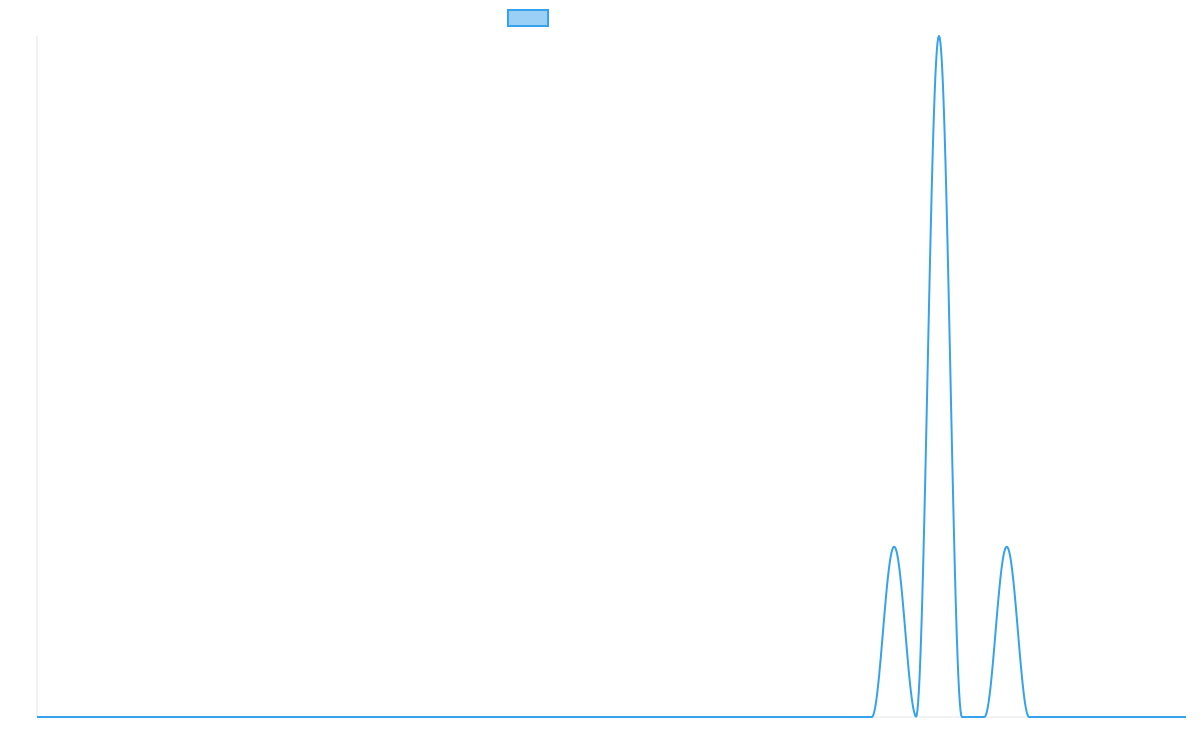 The height and width of the screenshot is (750, 1200). I want to click on legend-swatch, so click(528, 18).